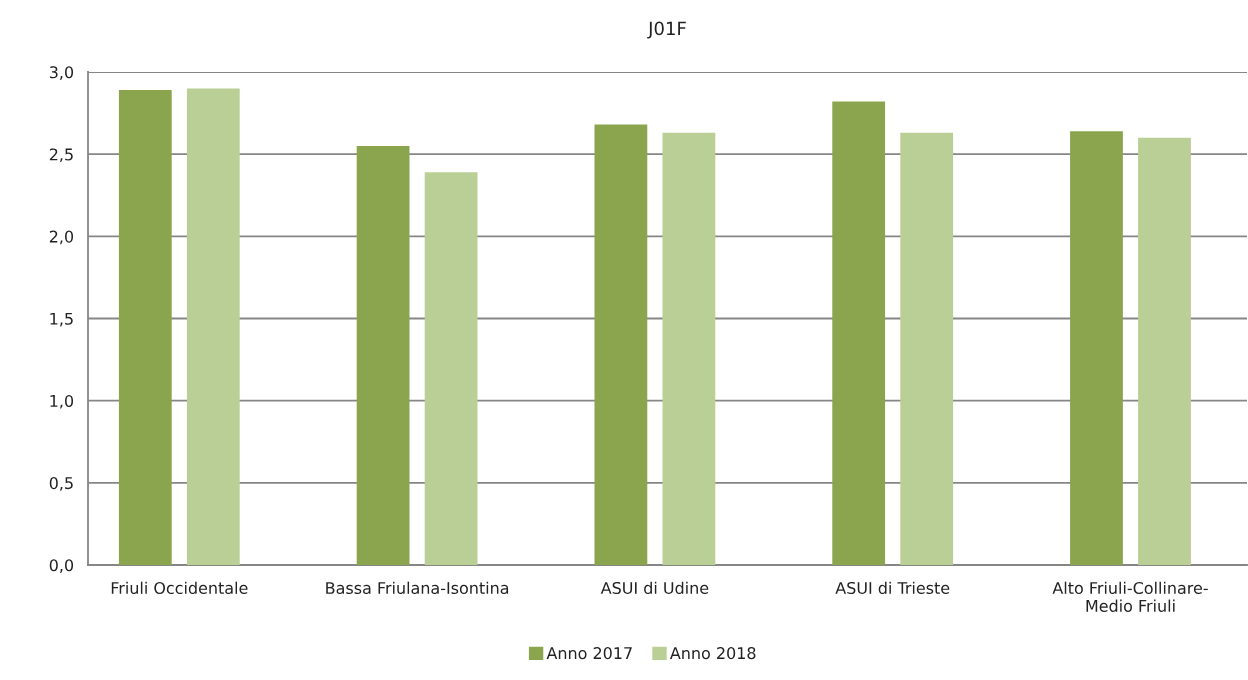 This screenshot has width=1248, height=680. I want to click on legend-label: Anno 2018, so click(713, 653).